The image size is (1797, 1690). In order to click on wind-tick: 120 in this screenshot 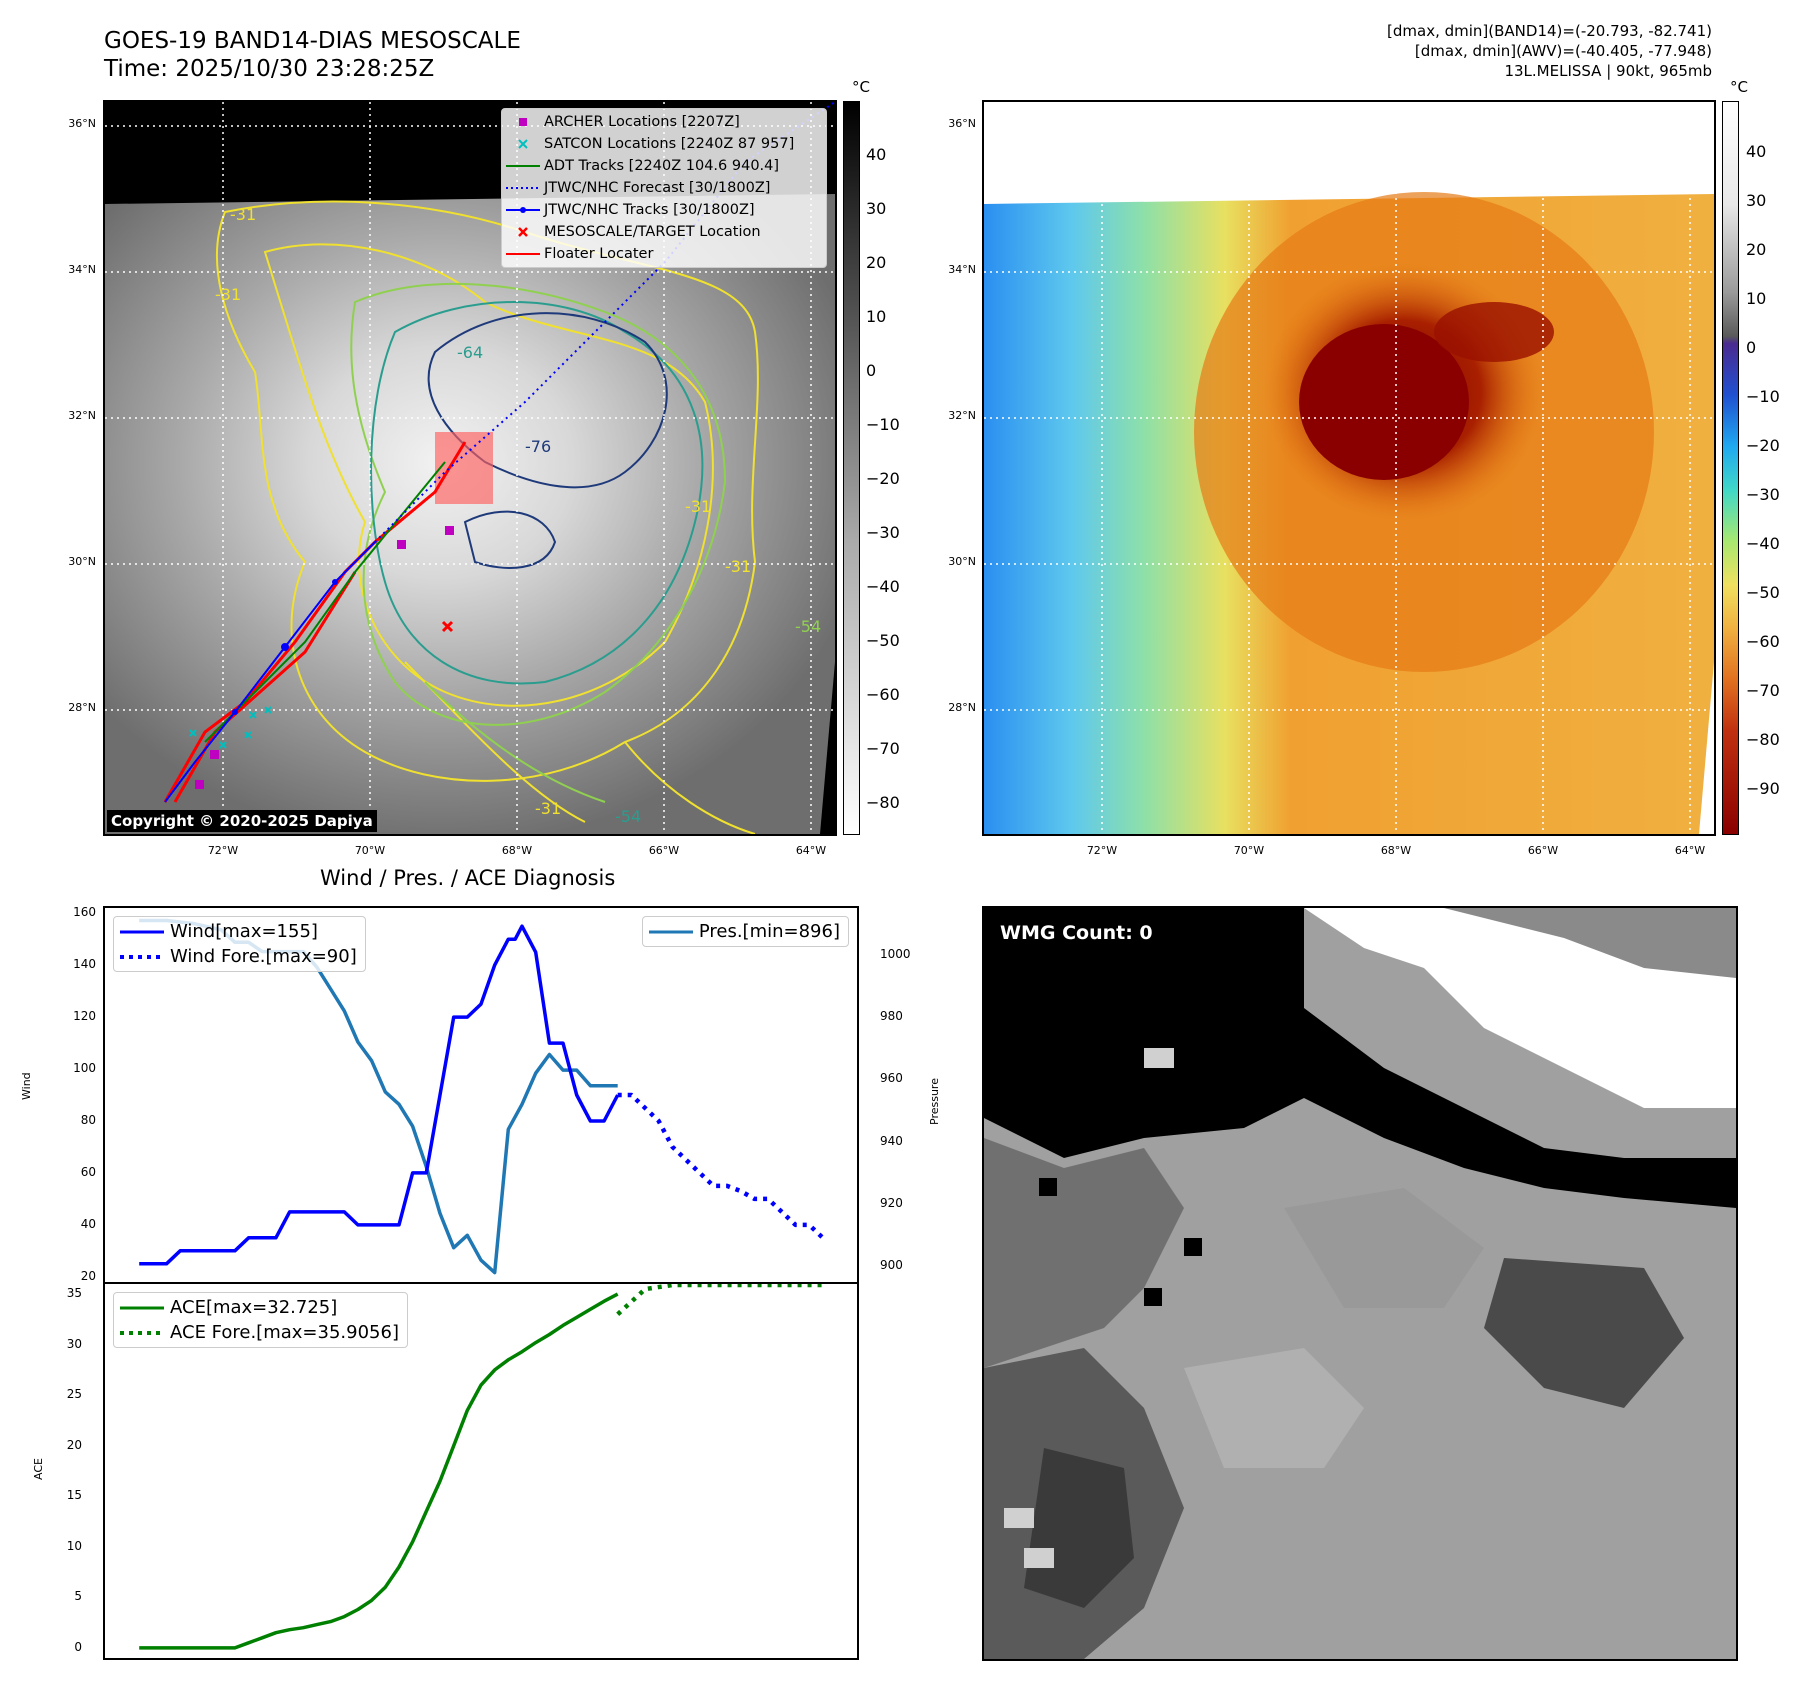, I will do `click(84, 1016)`.